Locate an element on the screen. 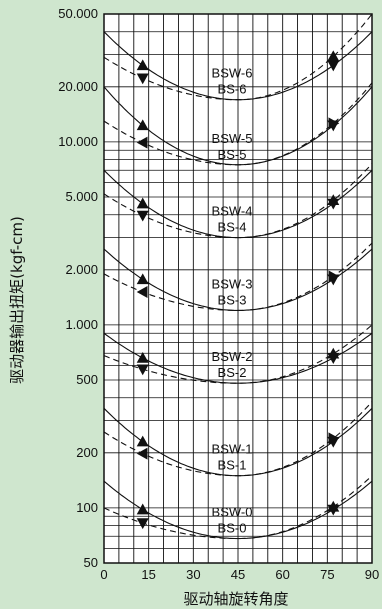  x-tick-label: 30 is located at coordinates (193, 574).